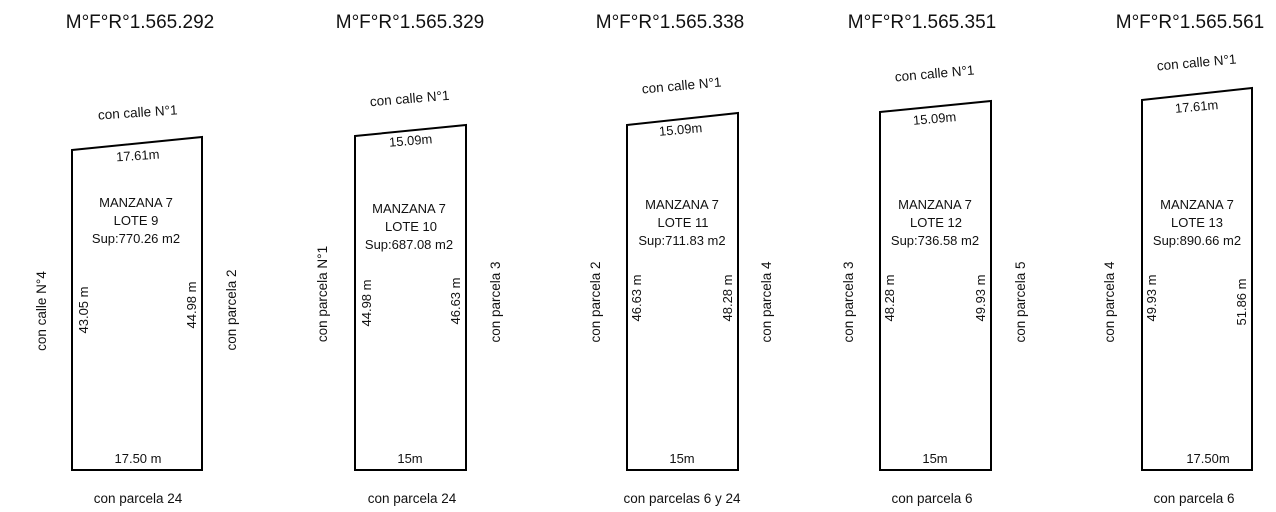 This screenshot has height=512, width=1276. What do you see at coordinates (41, 311) in the screenshot?
I see `left-neighbor-label: con calle N°4` at bounding box center [41, 311].